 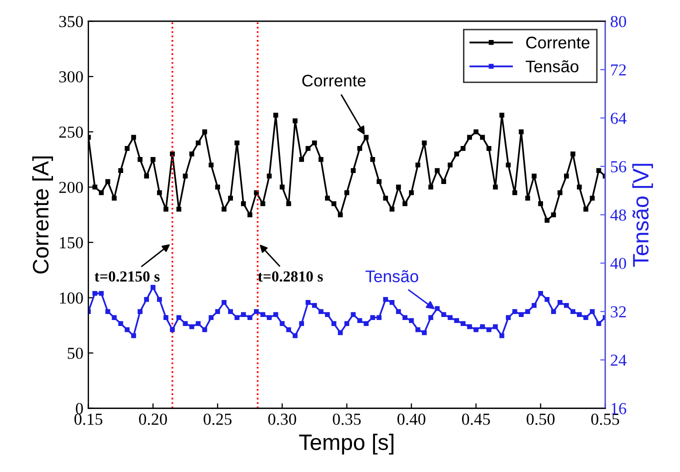 What do you see at coordinates (282, 419) in the screenshot?
I see `x-tick-label: 0.30` at bounding box center [282, 419].